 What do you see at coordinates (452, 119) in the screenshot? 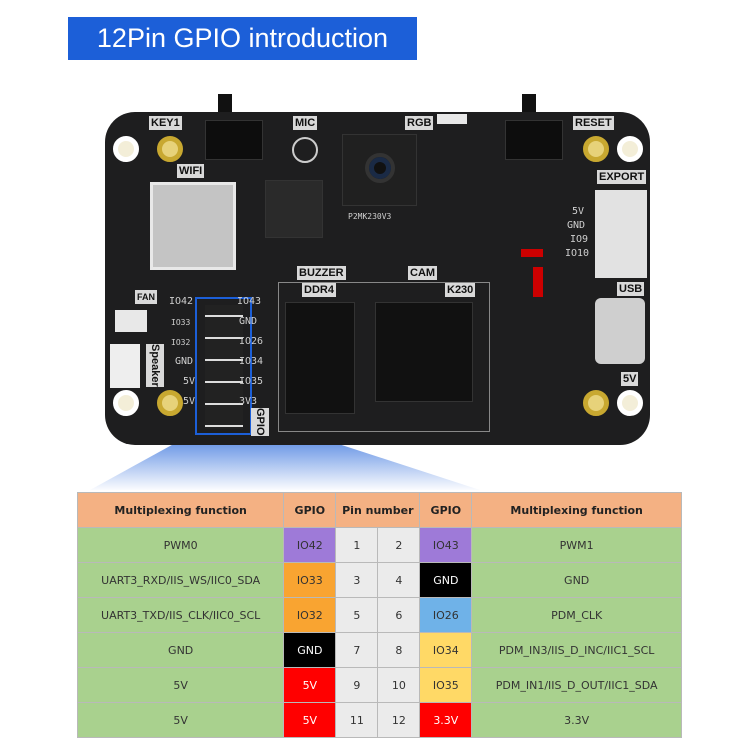
I see `rgb-led` at bounding box center [452, 119].